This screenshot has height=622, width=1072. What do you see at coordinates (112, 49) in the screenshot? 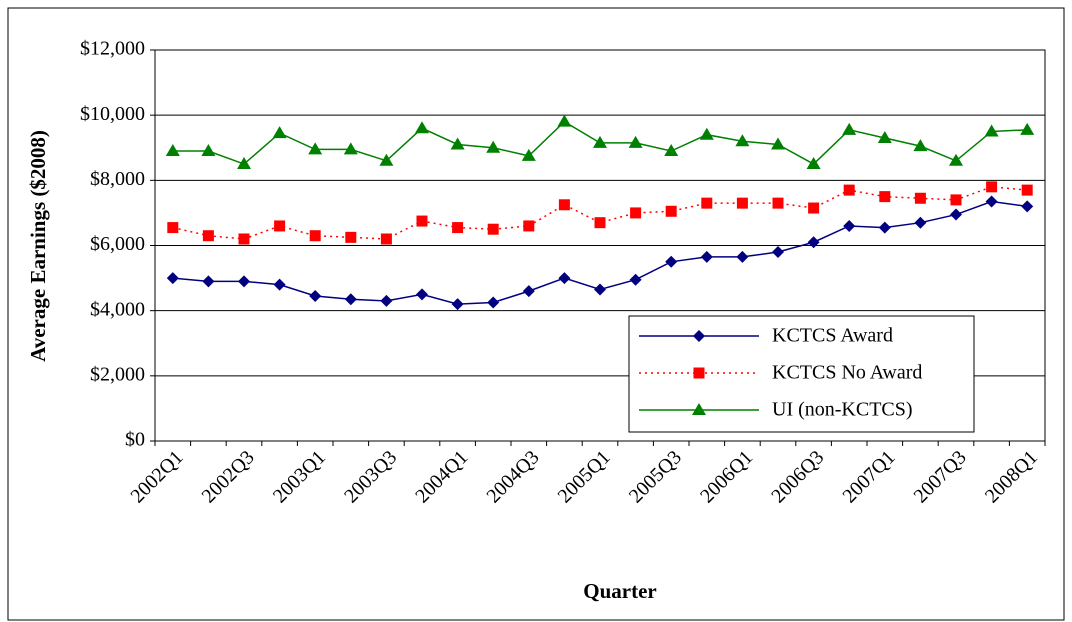
I see `y-tick-label: $12,000` at bounding box center [112, 49].